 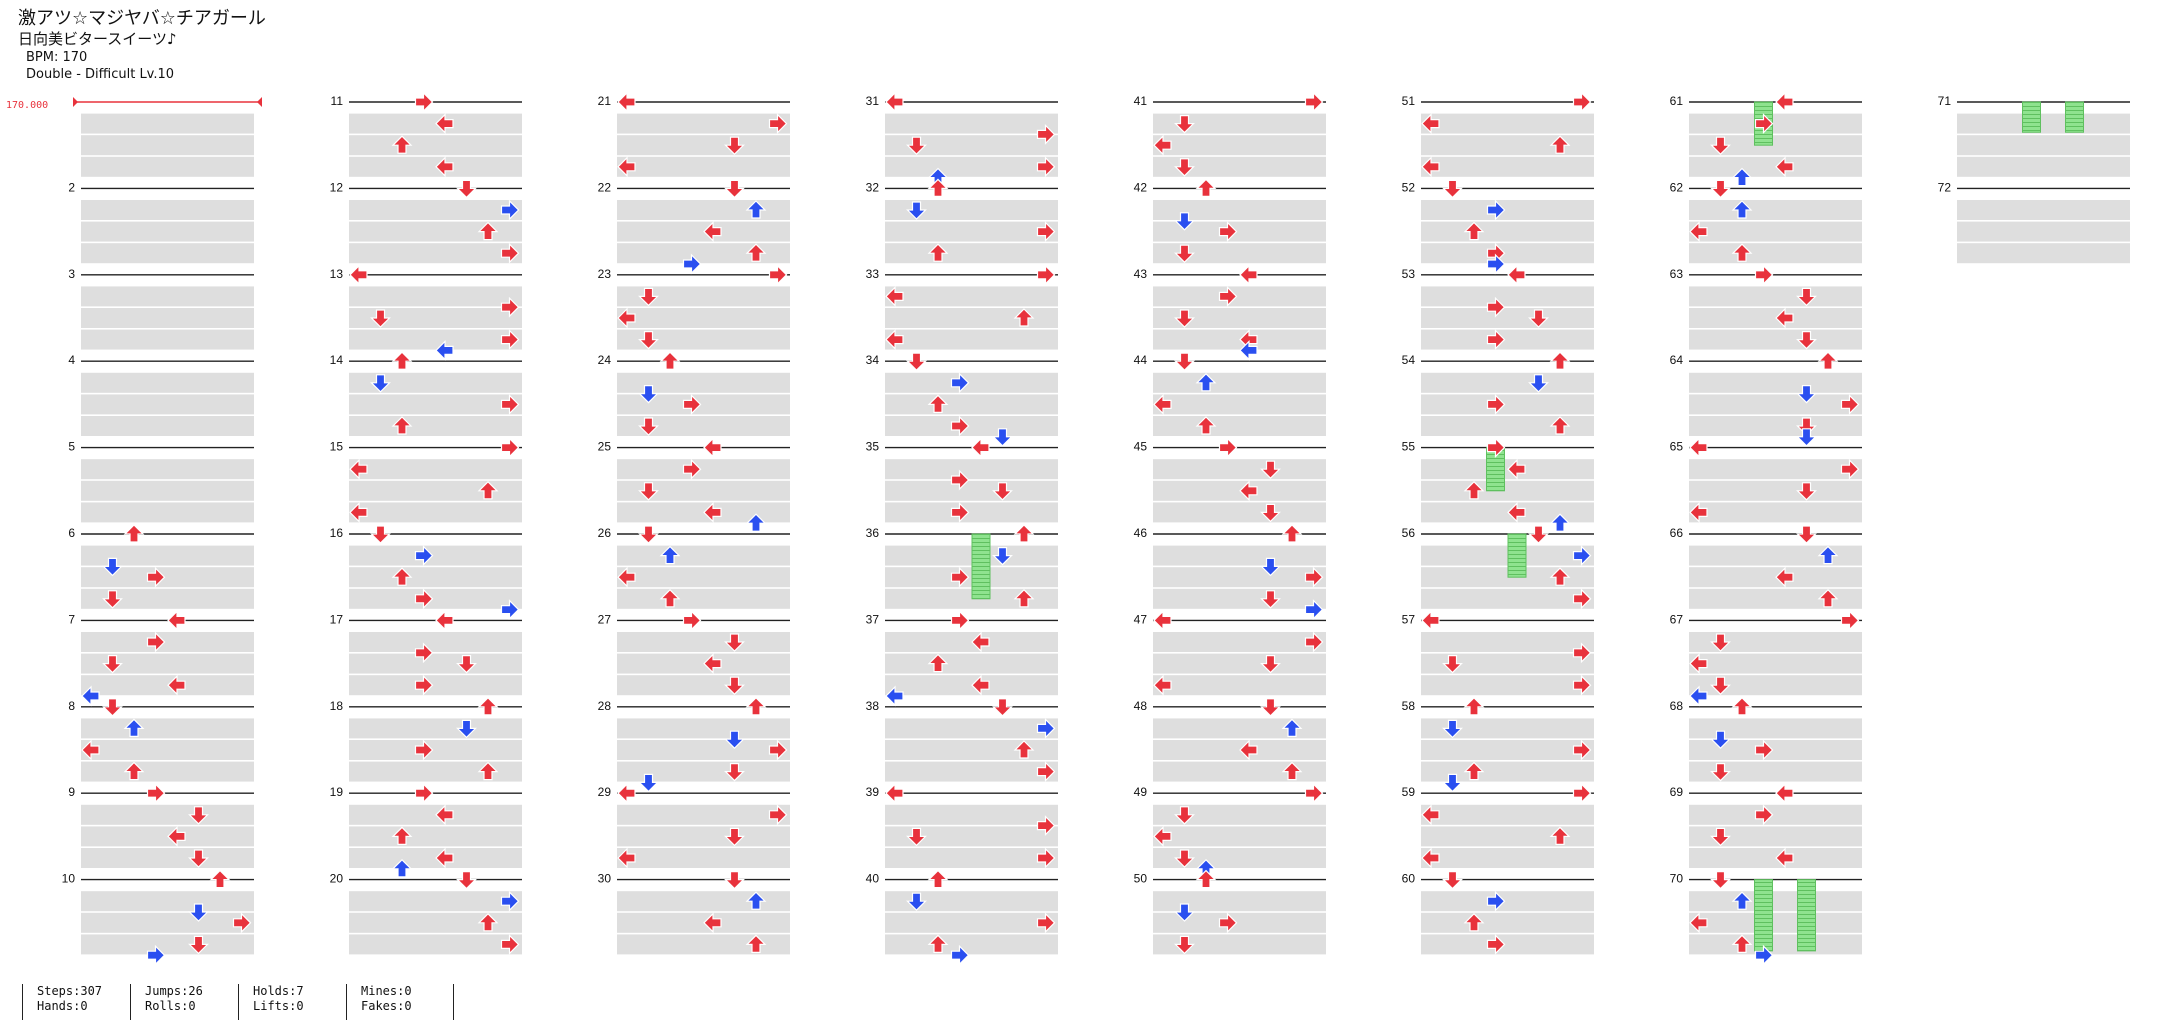 What do you see at coordinates (605, 274) in the screenshot?
I see `measure-number: 23` at bounding box center [605, 274].